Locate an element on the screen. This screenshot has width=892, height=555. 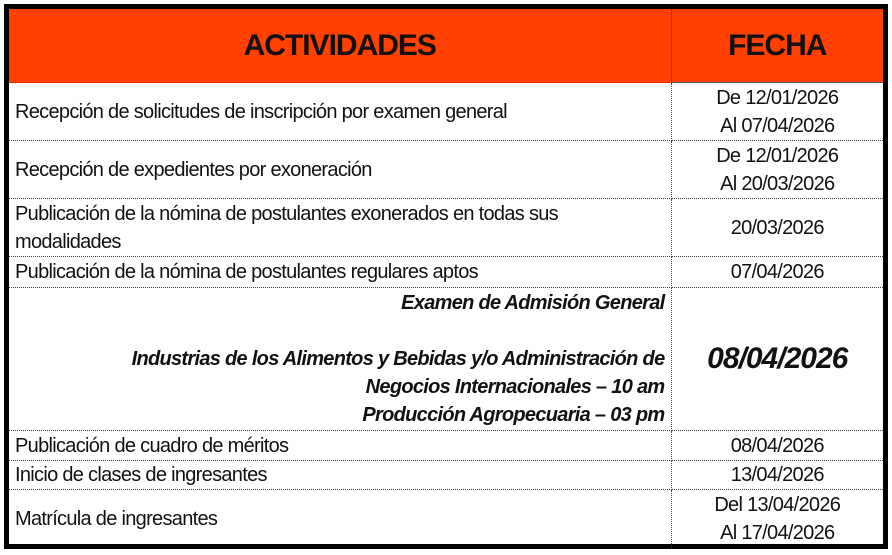
exam-title: Examen de Admisión General is located at coordinates (533, 303).